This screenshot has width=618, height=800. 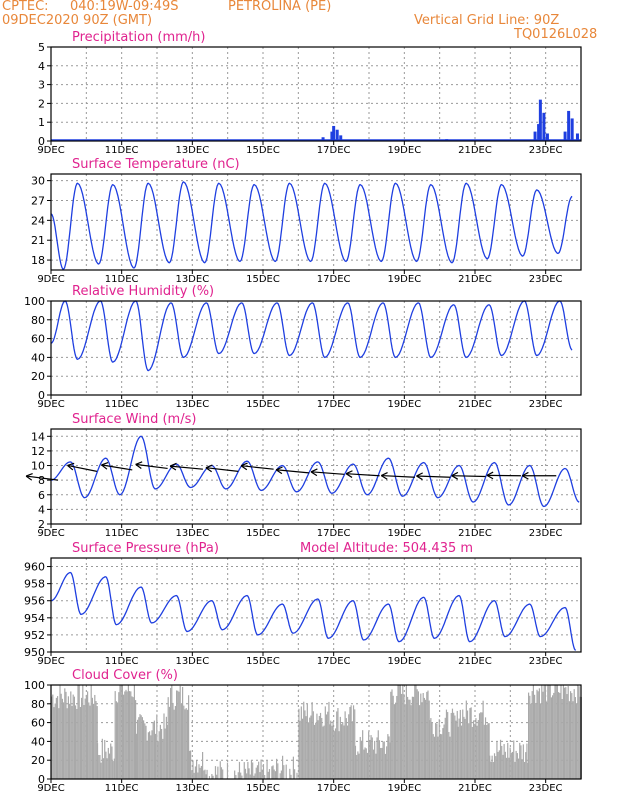 I want to click on temp-title: Surface Temperature (nC), so click(x=156, y=164).